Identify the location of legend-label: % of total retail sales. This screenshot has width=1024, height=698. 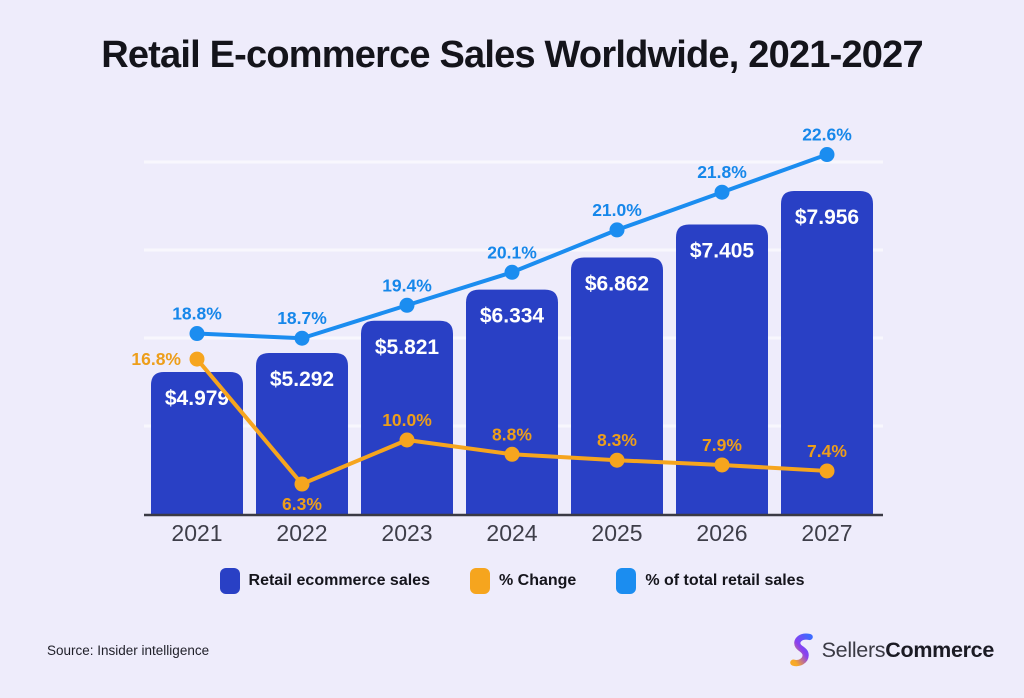
(725, 580).